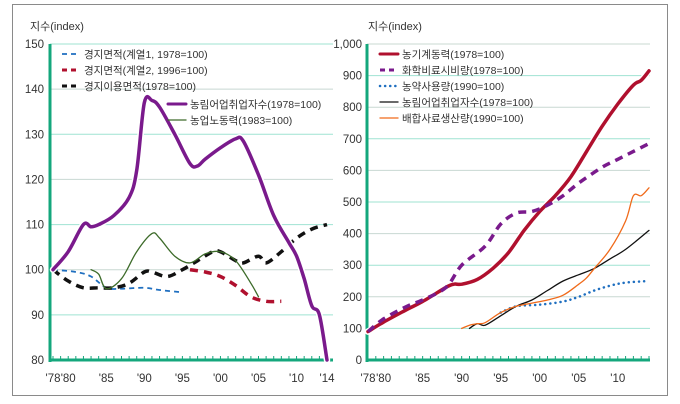  What do you see at coordinates (34, 90) in the screenshot?
I see `y-tick-label: 140` at bounding box center [34, 90].